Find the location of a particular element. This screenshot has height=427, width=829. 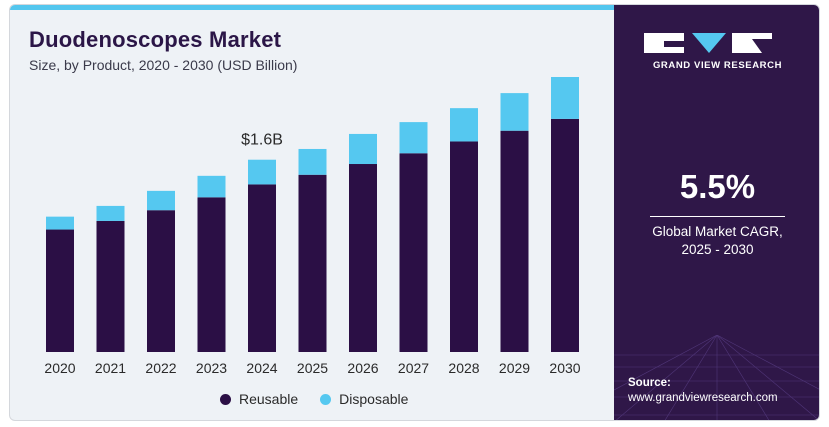

bar-disposable-2026 is located at coordinates (363, 149).